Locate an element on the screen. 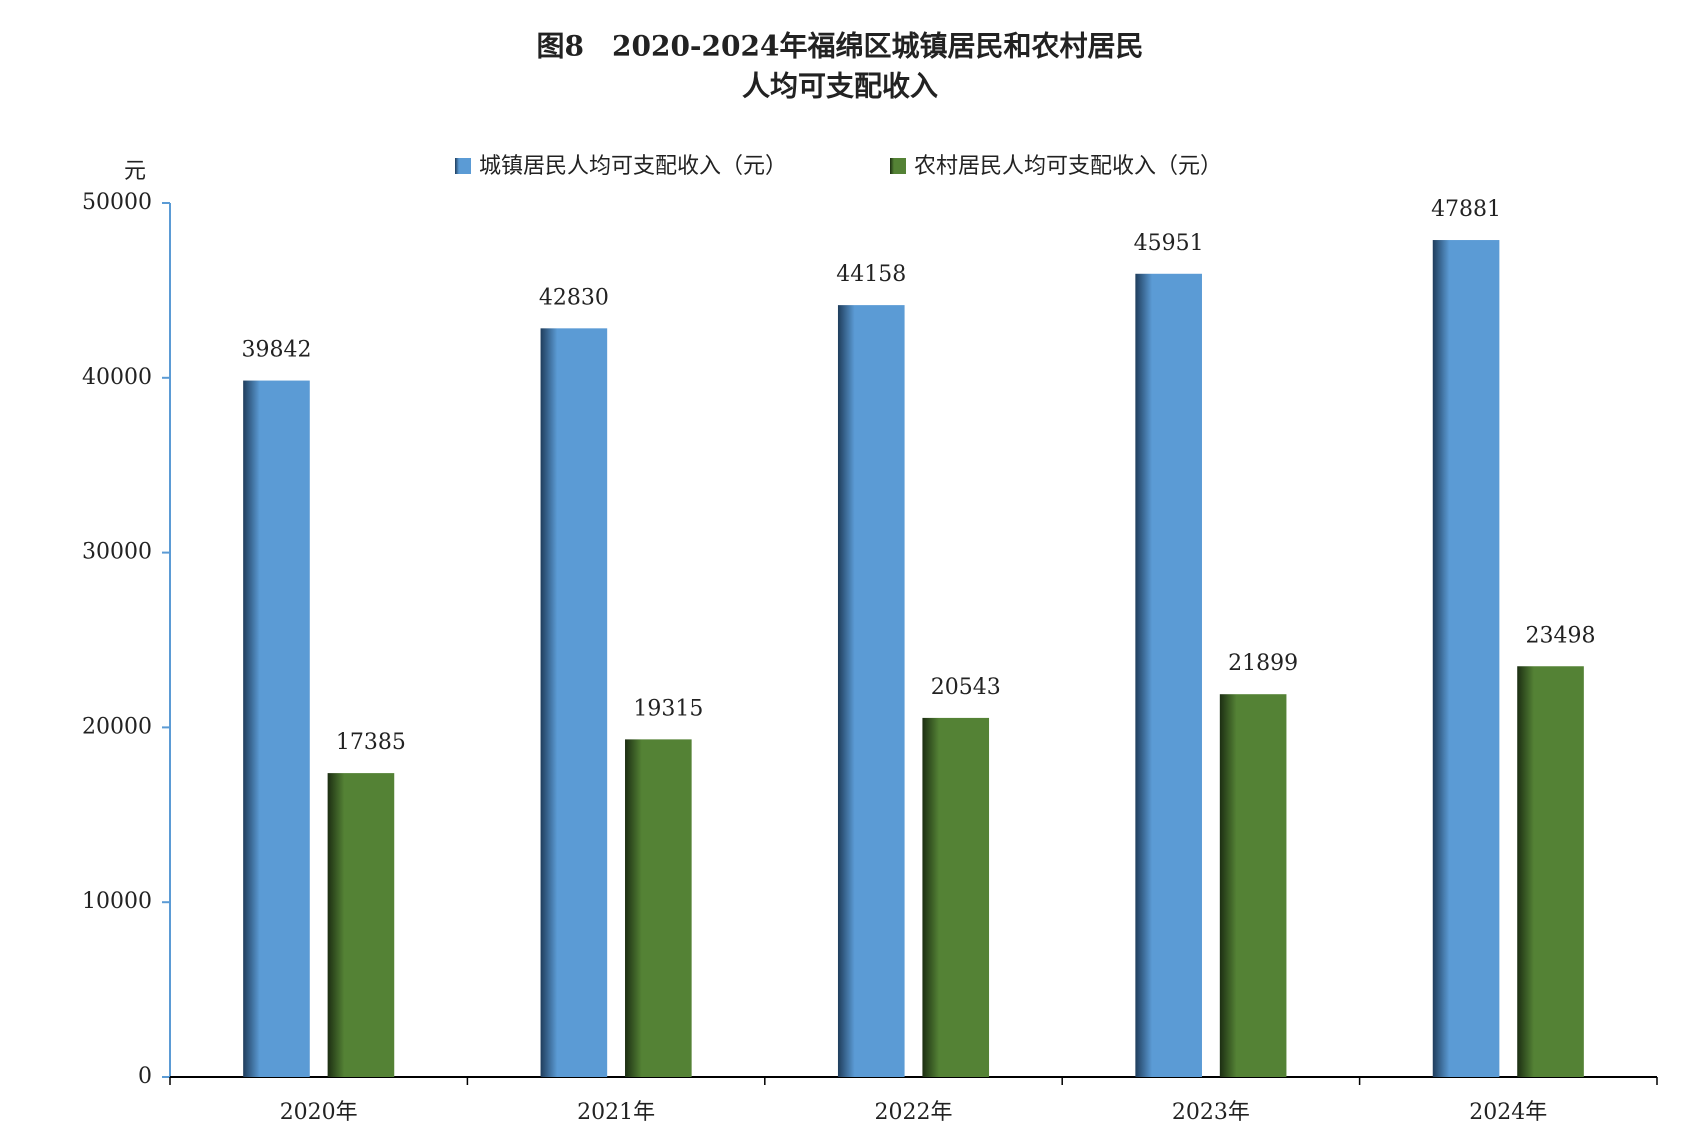 This screenshot has width=1681, height=1146. y-tick-label: 30000 is located at coordinates (117, 552).